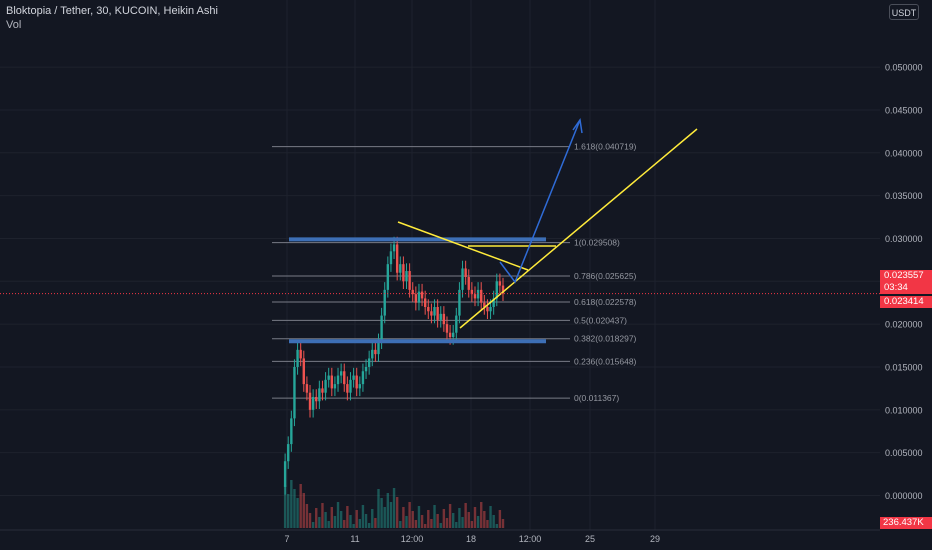 This screenshot has height=550, width=932. Describe the element at coordinates (14, 25) in the screenshot. I see `volume-indicator-label: Vol` at that location.